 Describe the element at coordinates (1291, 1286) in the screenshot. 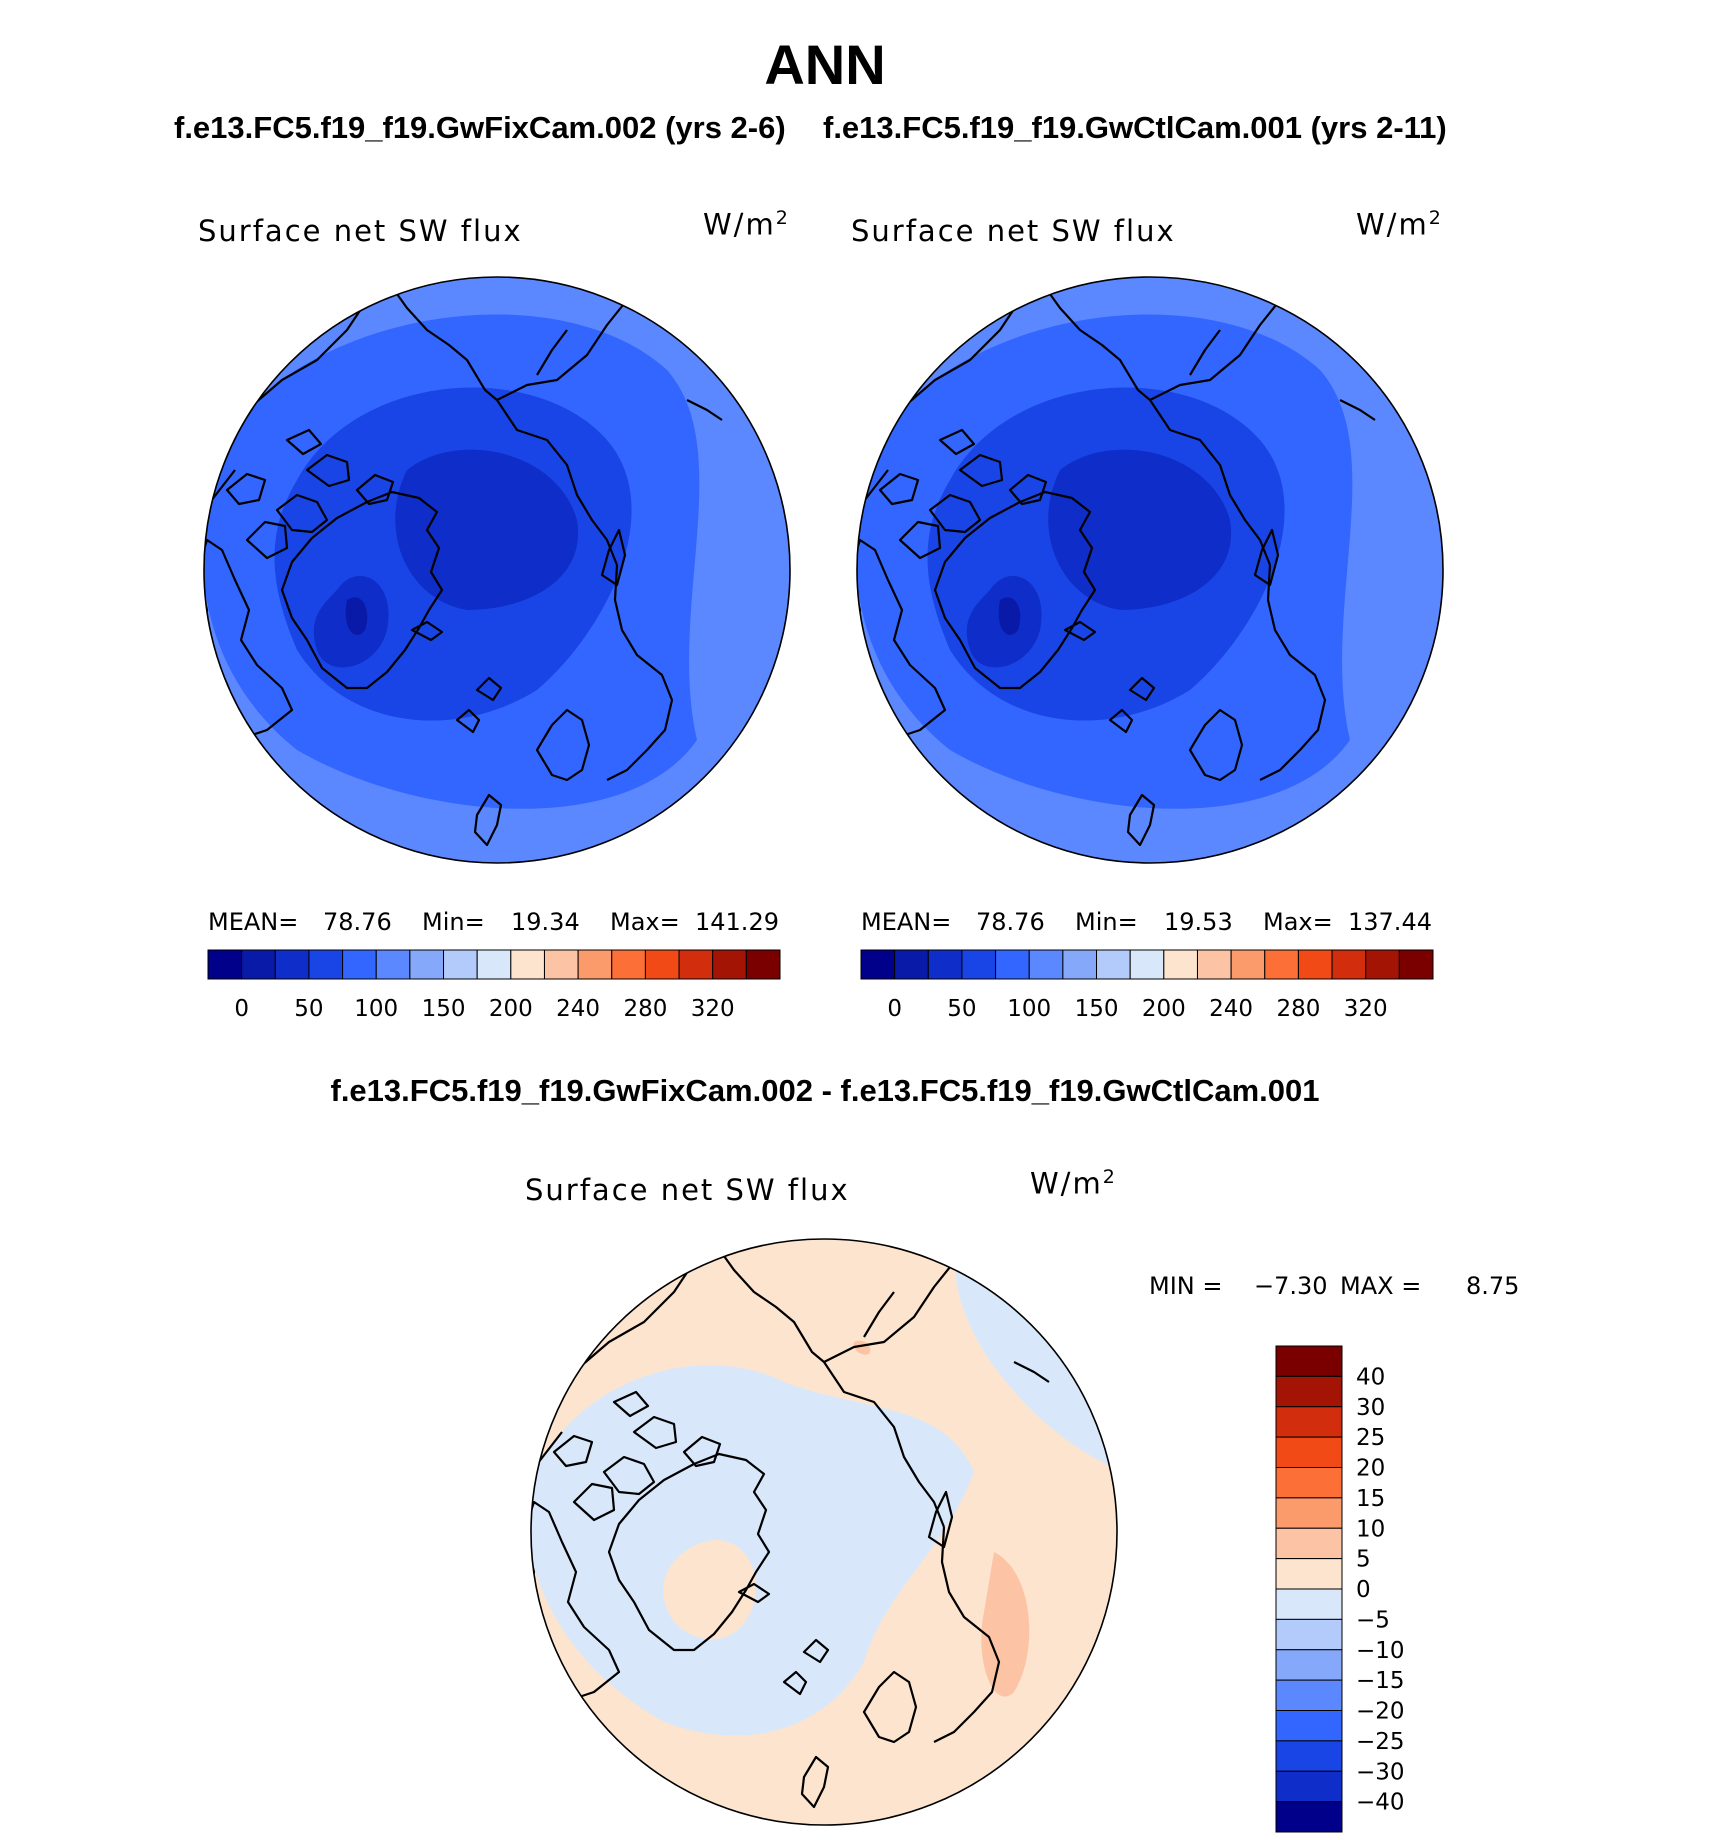

I see `panel3-min-value: −7.30` at that location.